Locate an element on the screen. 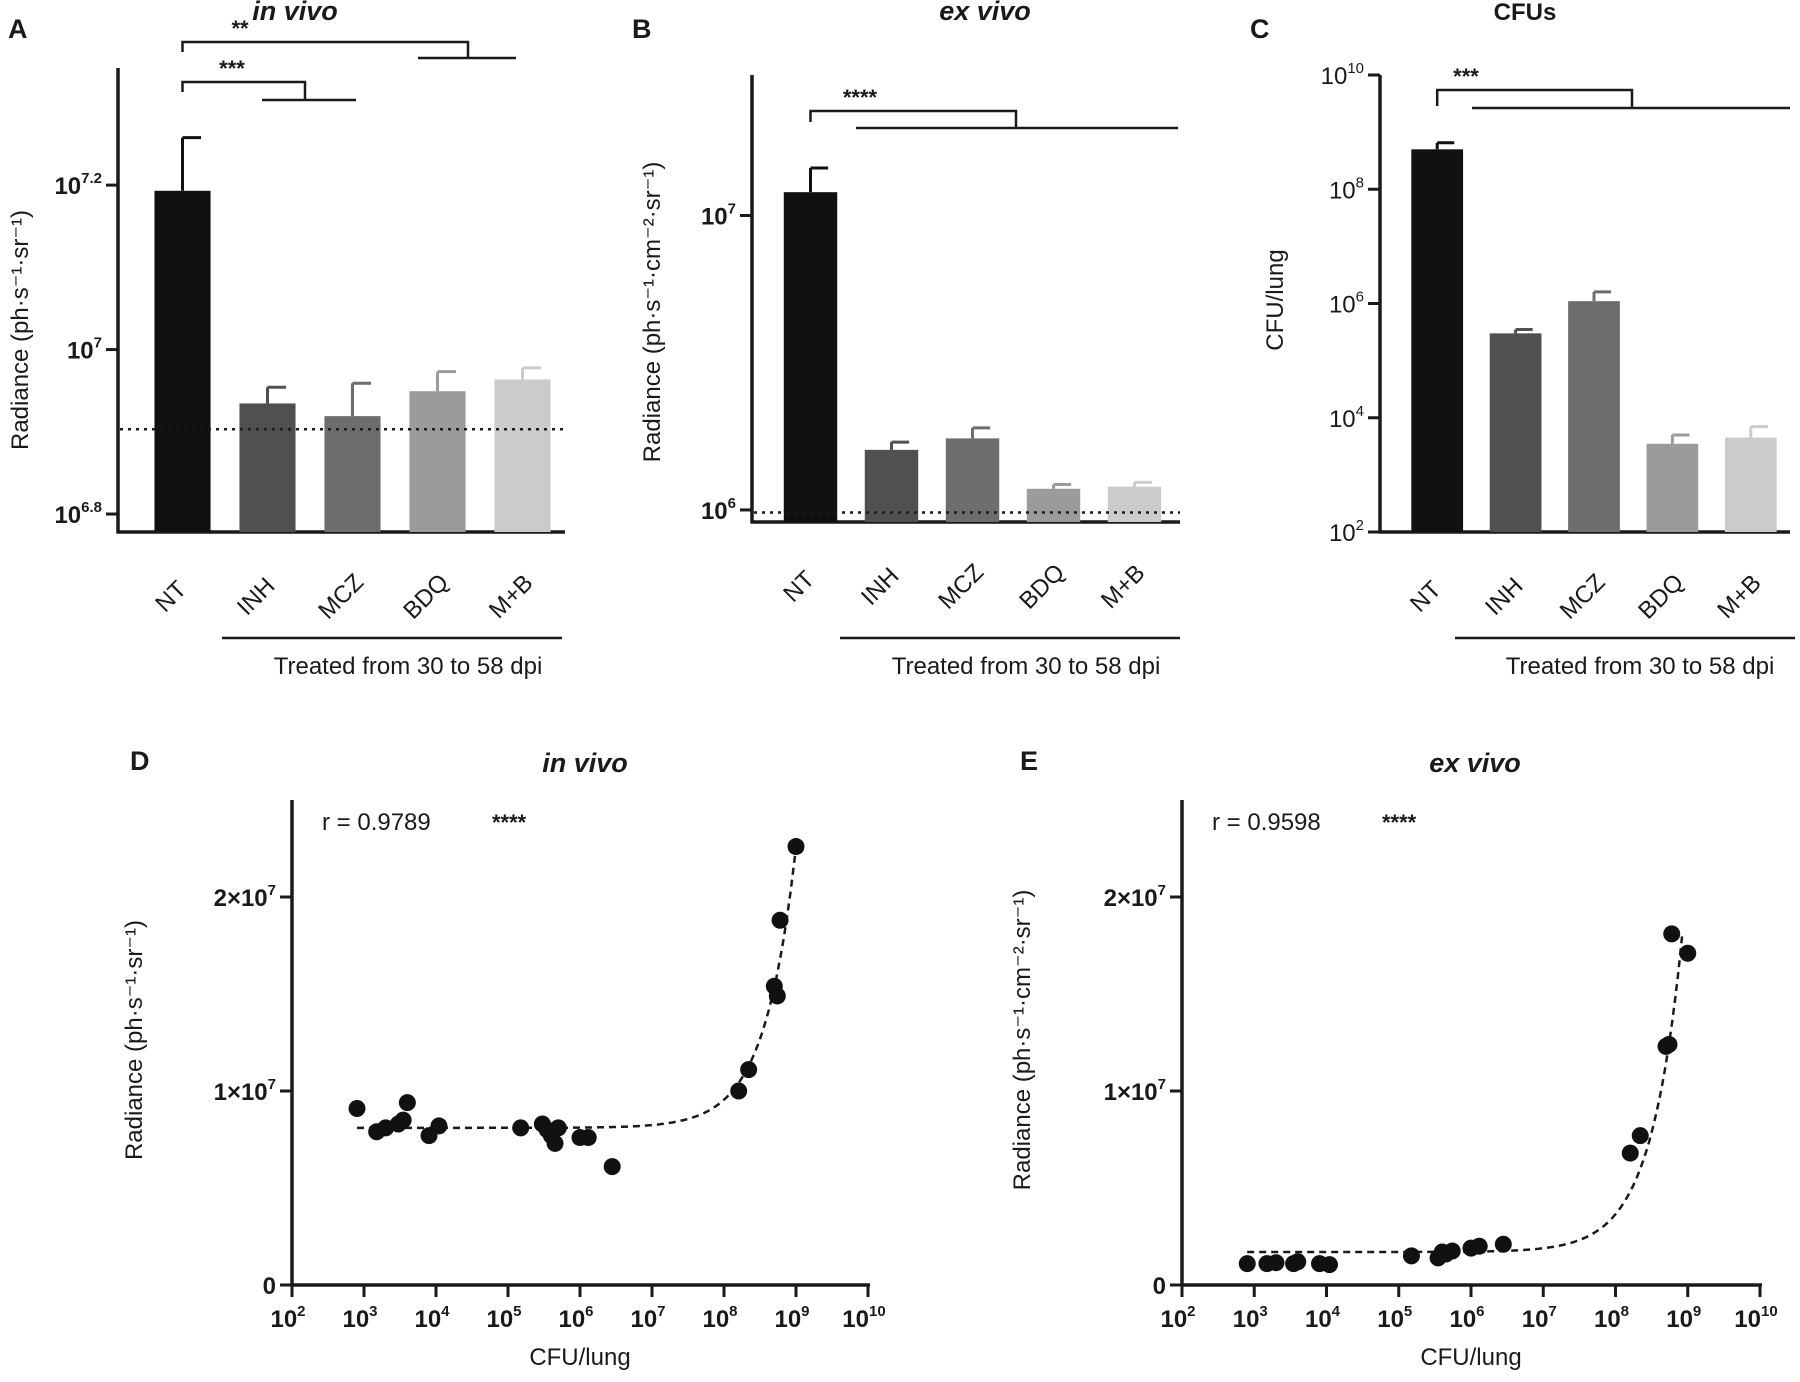  panel-c-bar-m-b is located at coordinates (1750, 484).